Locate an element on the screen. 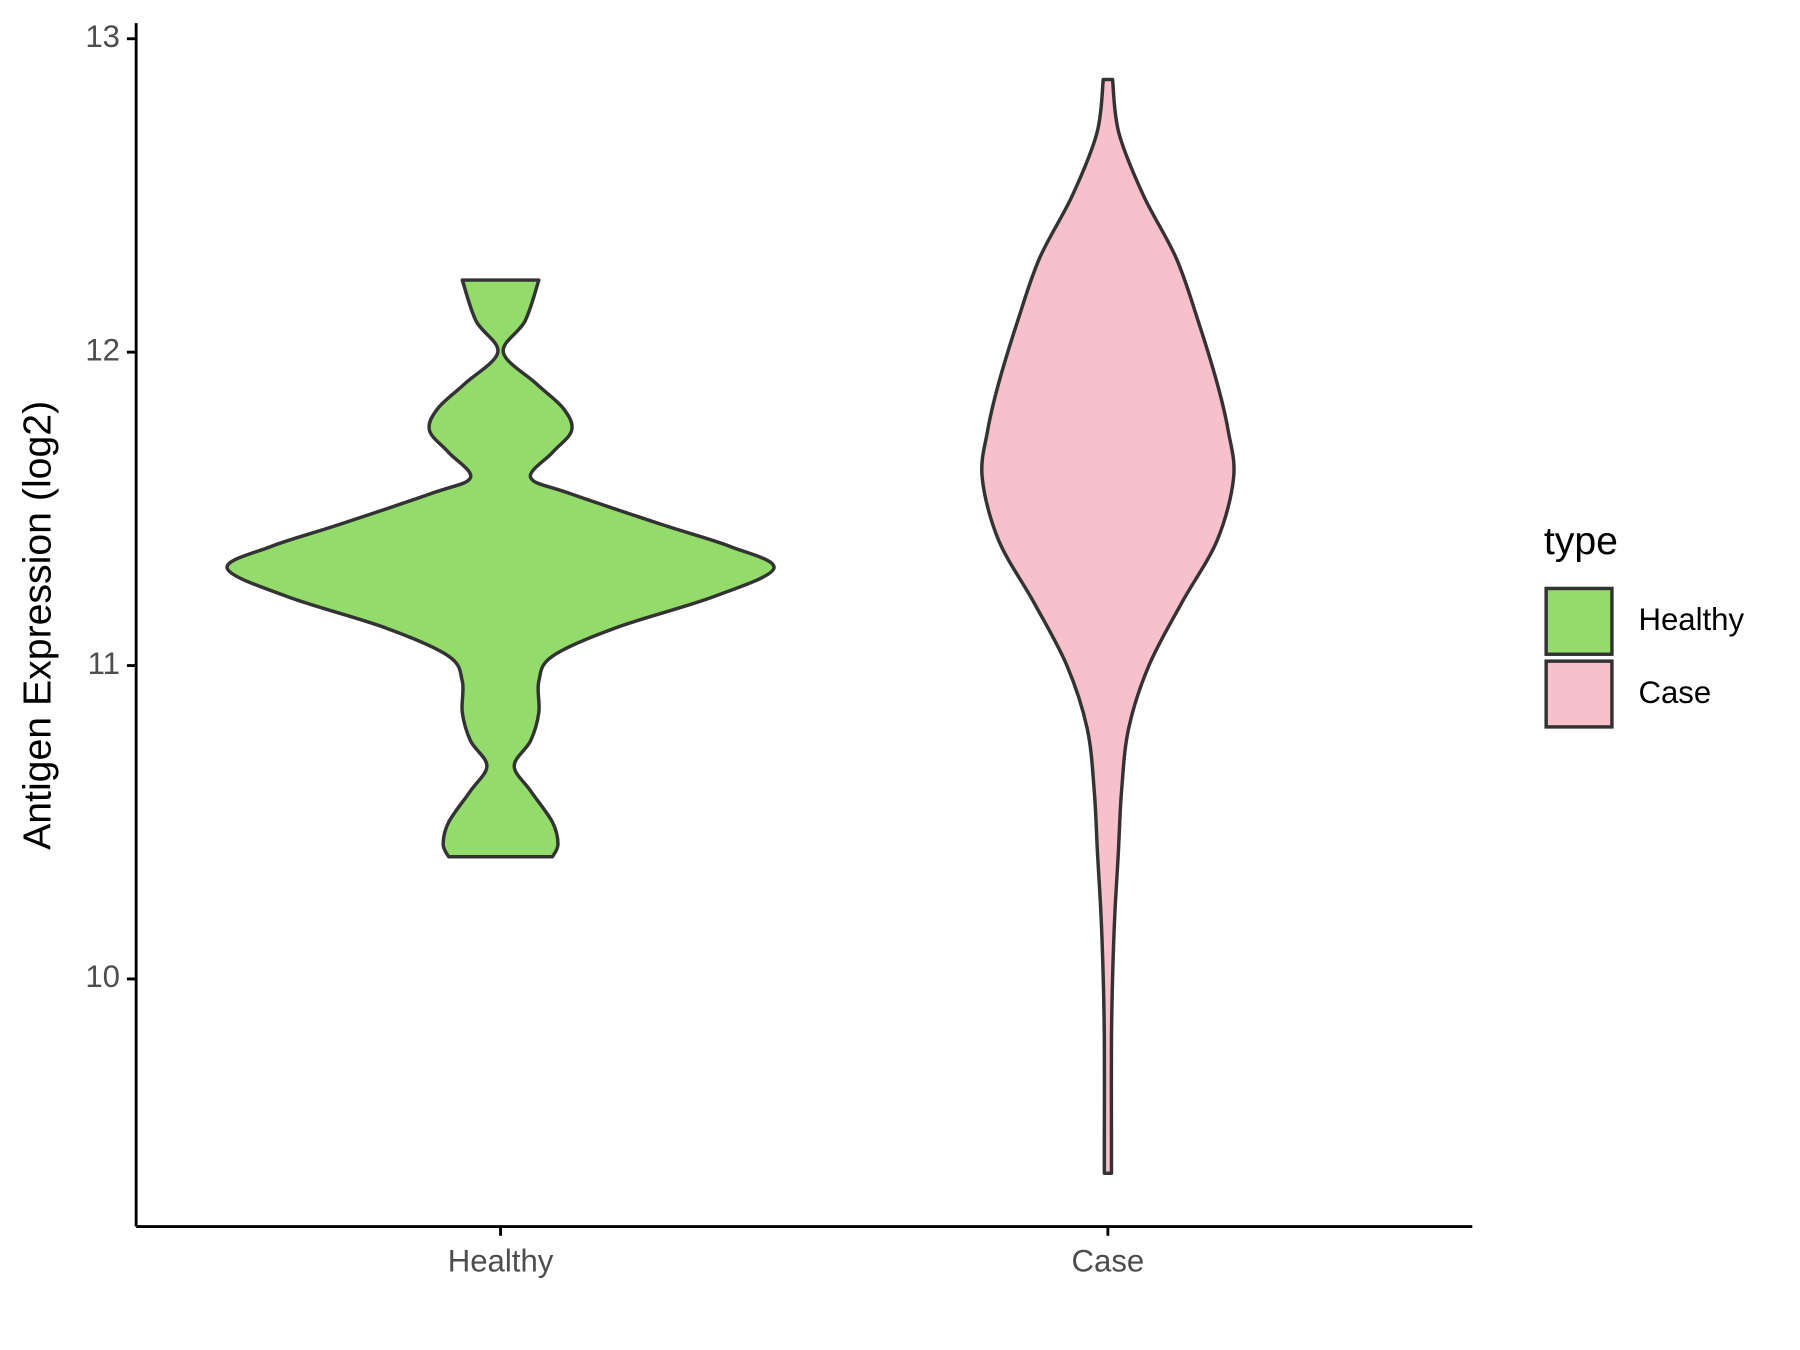  legend-title: type is located at coordinates (1581, 541).